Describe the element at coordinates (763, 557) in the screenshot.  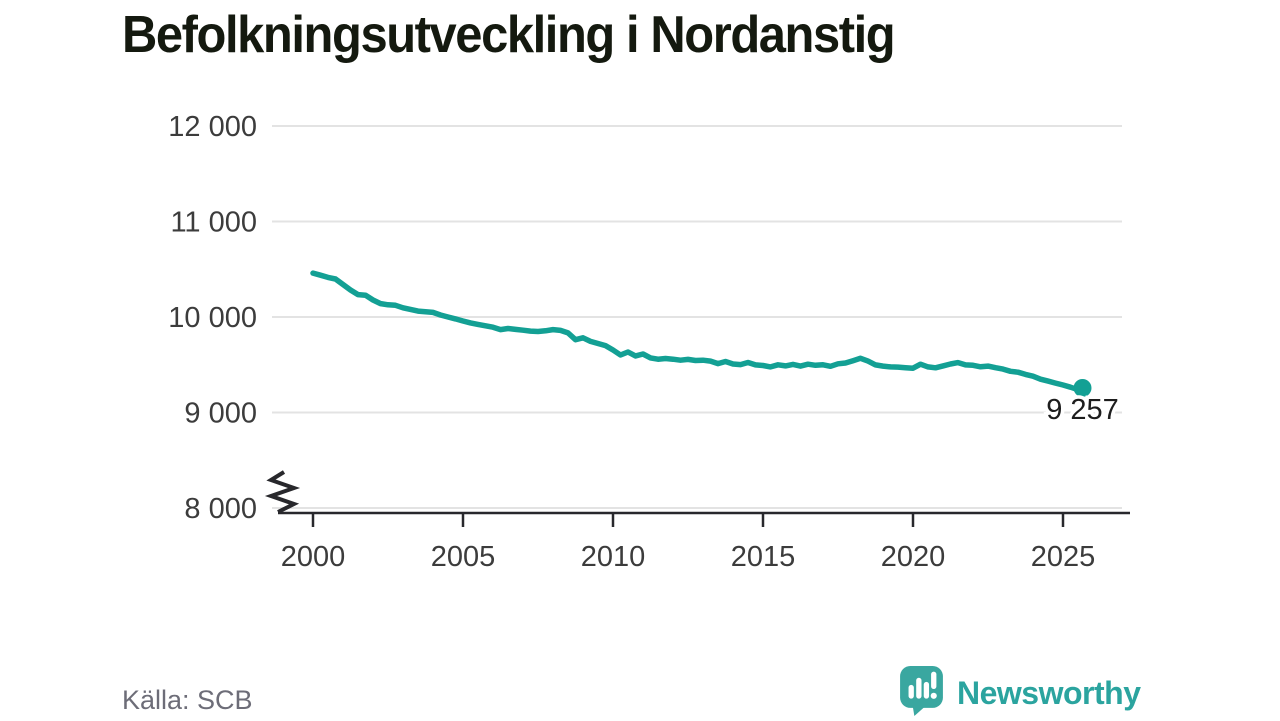
I see `x-axis-tick-label: 2015` at that location.